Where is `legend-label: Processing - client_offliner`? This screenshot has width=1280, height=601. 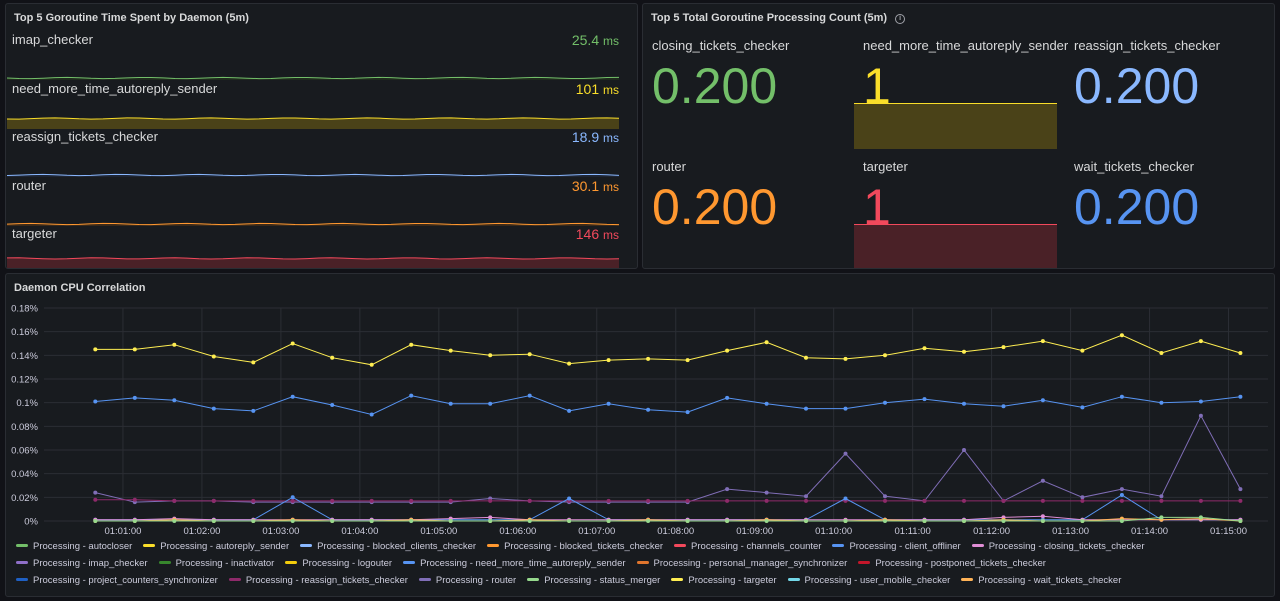
legend-label: Processing - client_offliner is located at coordinates (905, 546).